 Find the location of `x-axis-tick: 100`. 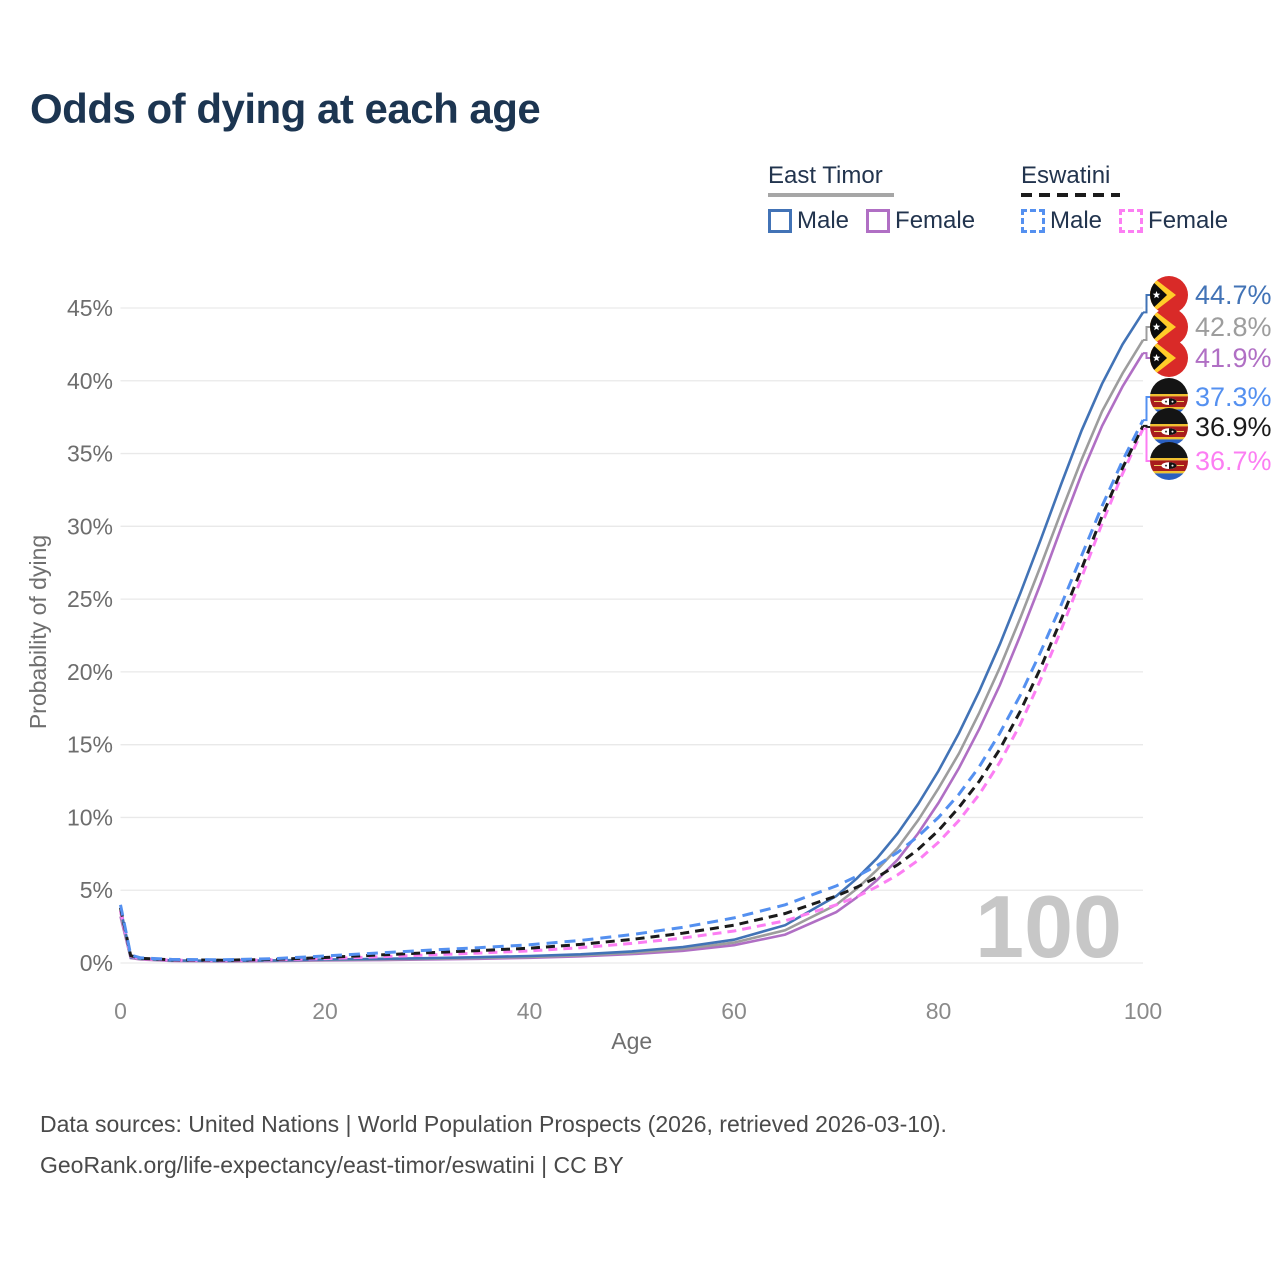

x-axis-tick: 100 is located at coordinates (1143, 1011).